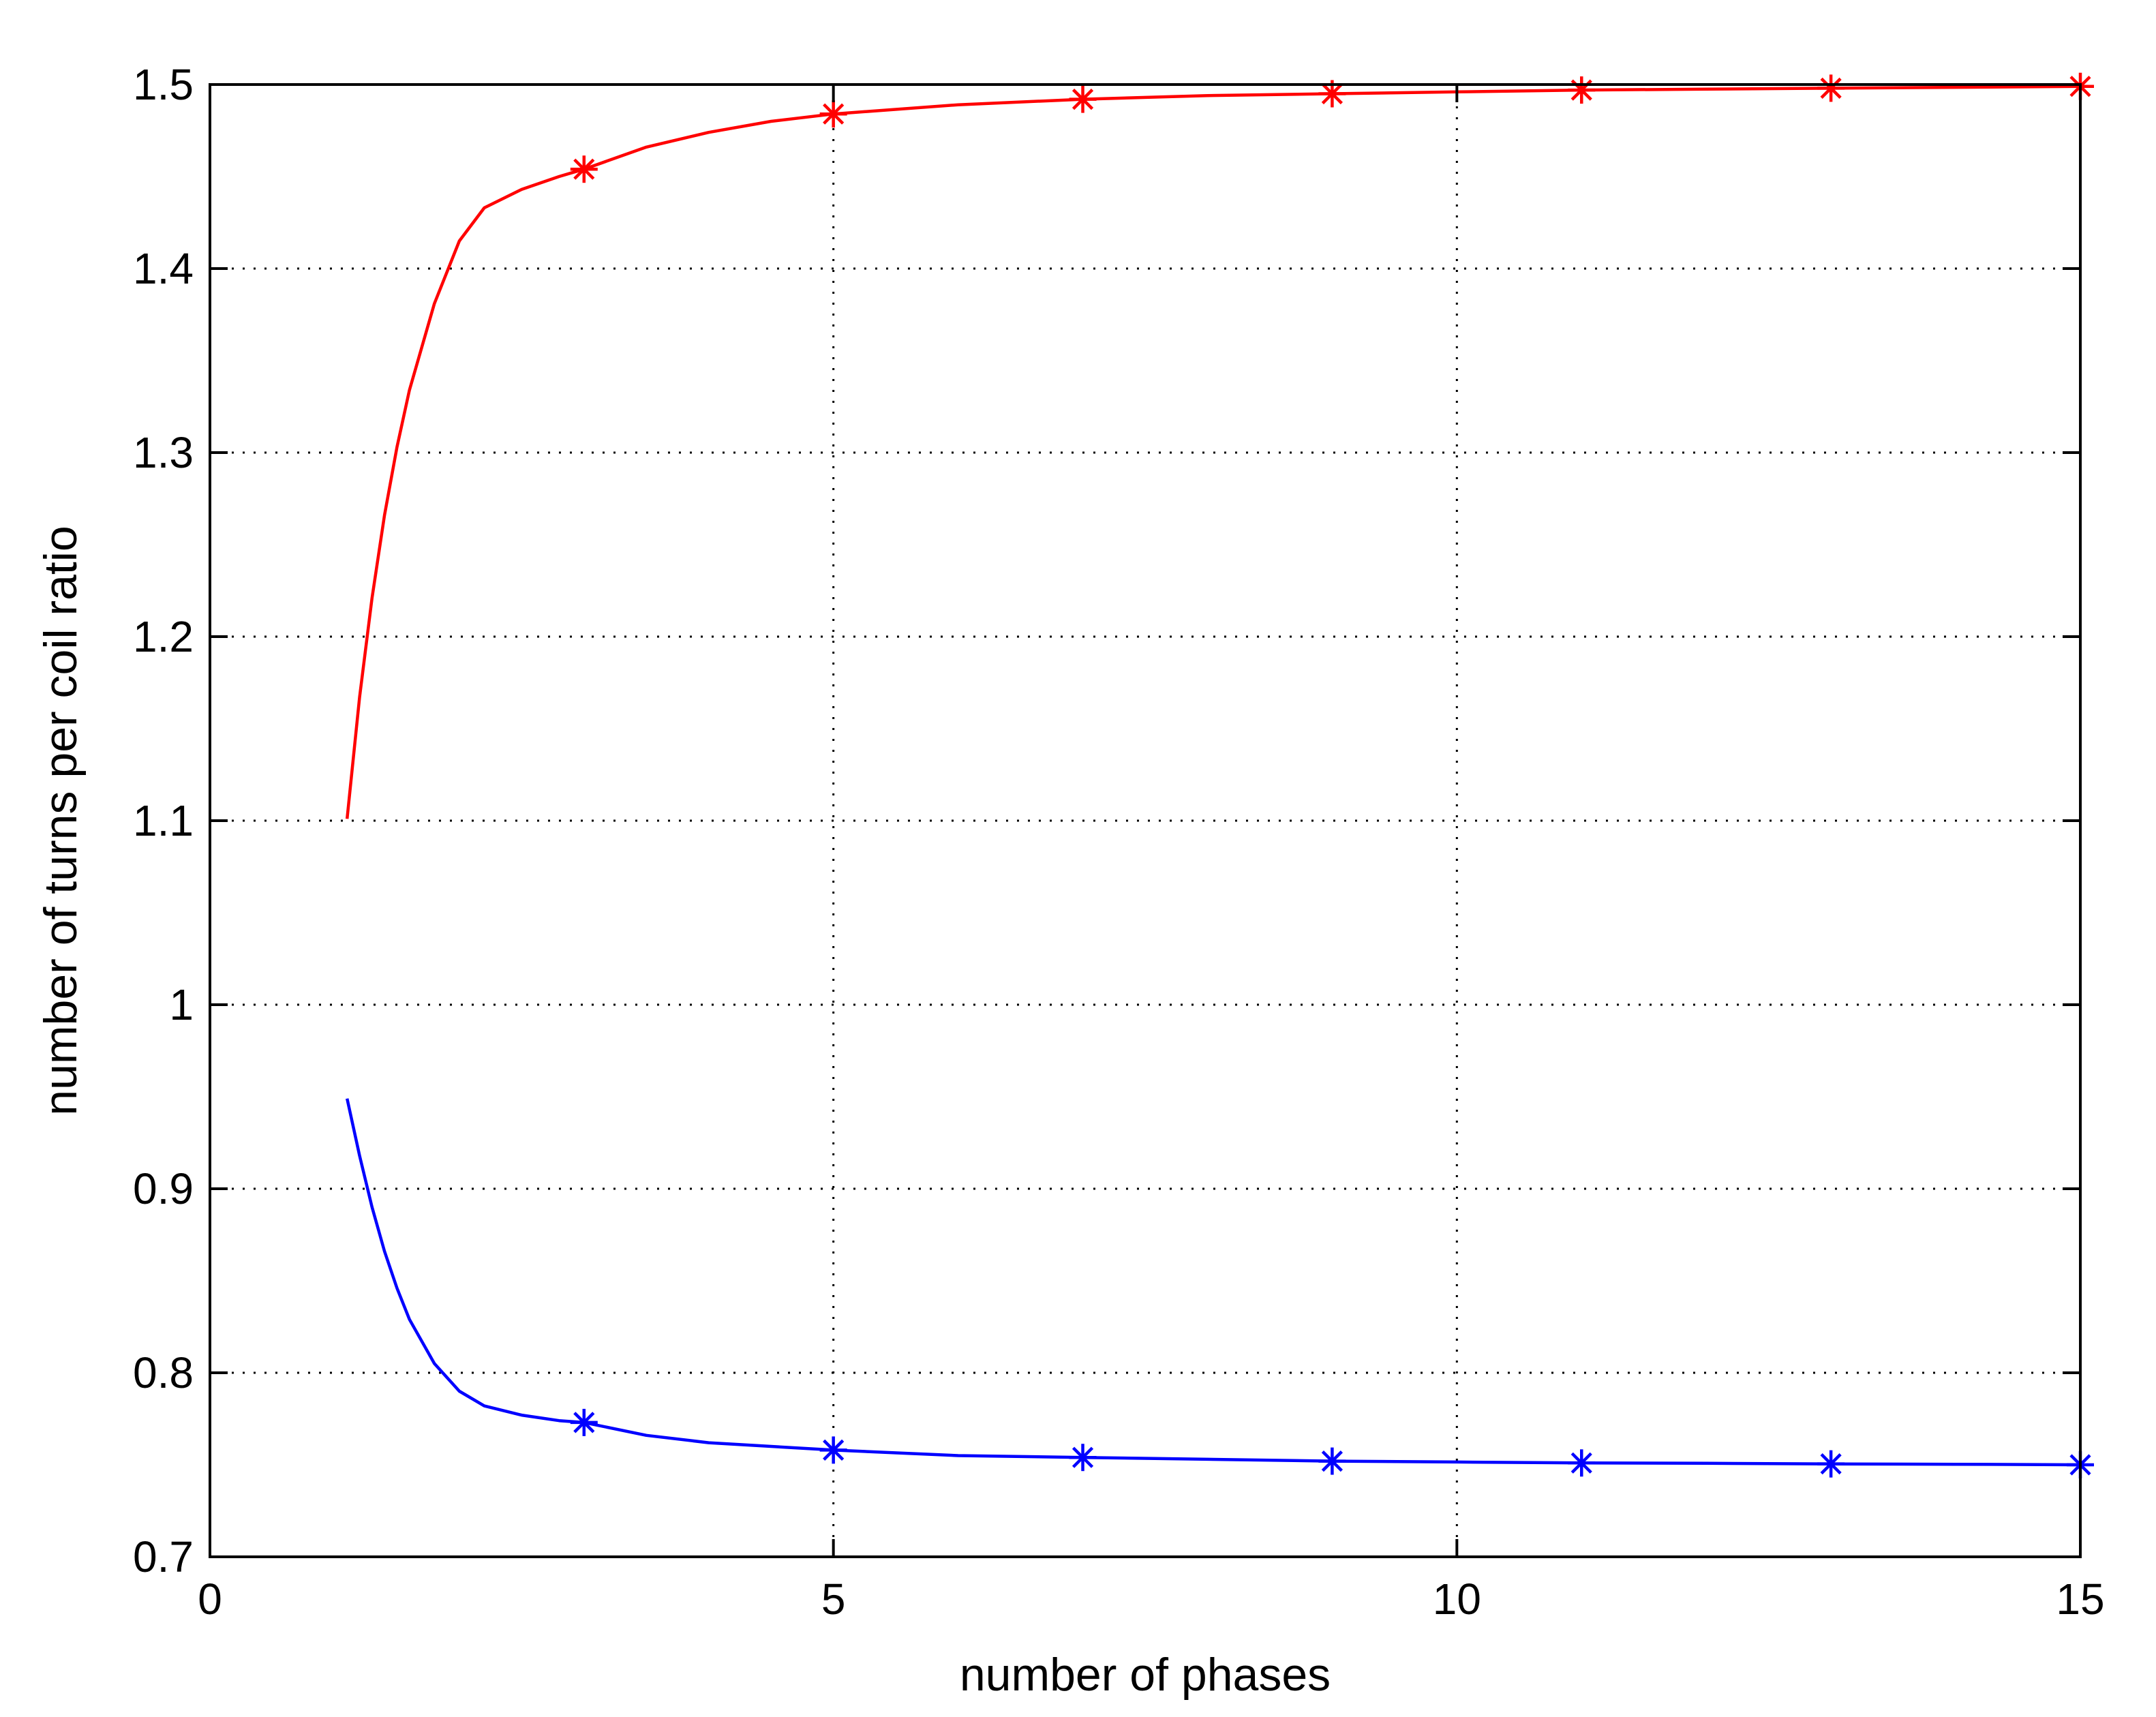  I want to click on x-tick-label: 0, so click(210, 1599).